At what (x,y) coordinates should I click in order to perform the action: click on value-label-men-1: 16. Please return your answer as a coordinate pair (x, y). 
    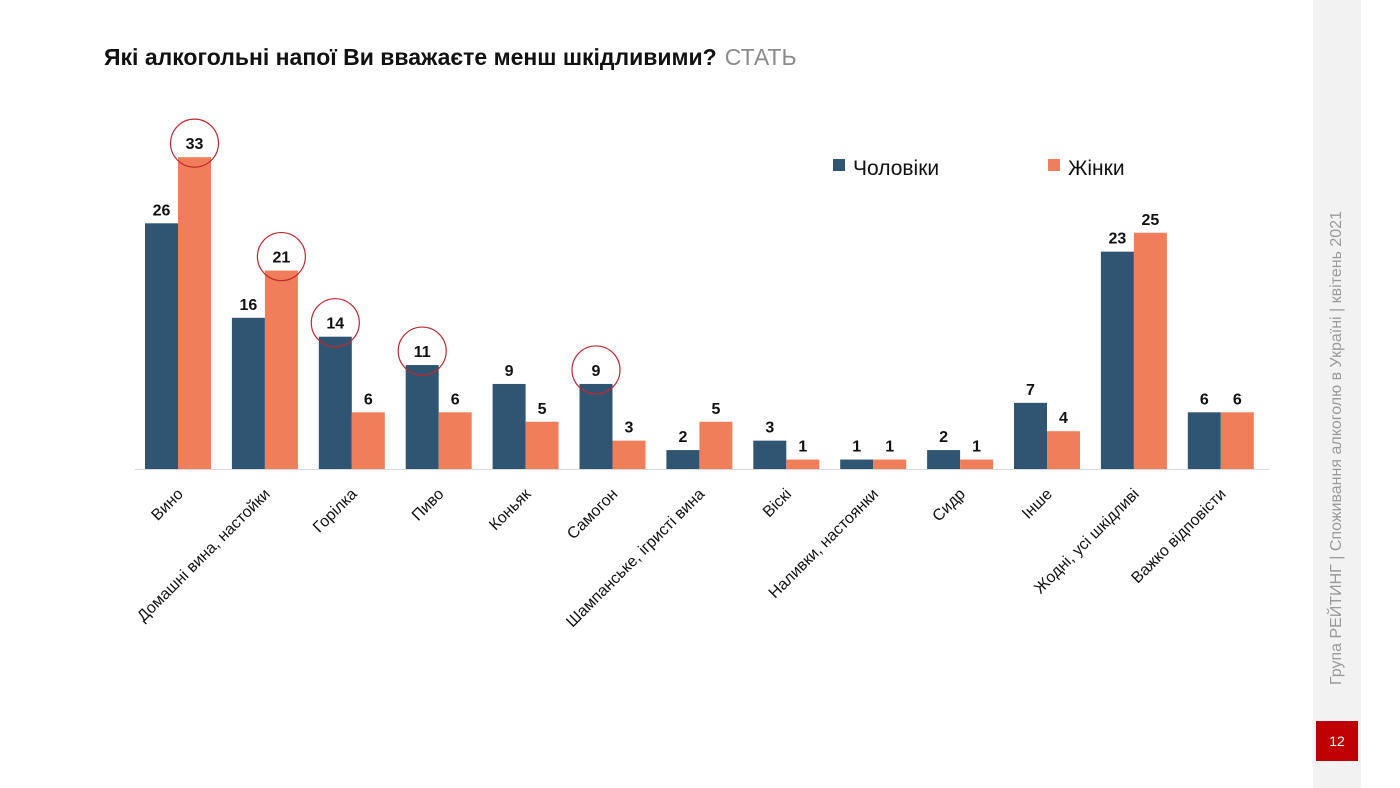
    Looking at the image, I should click on (249, 305).